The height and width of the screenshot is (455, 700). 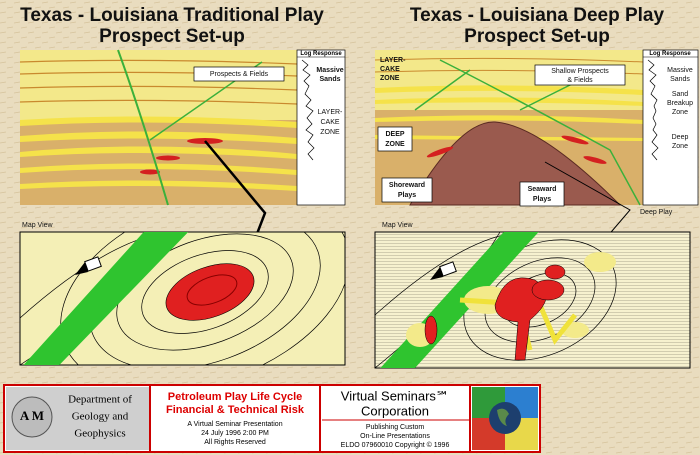 What do you see at coordinates (537, 15) in the screenshot?
I see `title: Texas - Louisiana Deep Play` at bounding box center [537, 15].